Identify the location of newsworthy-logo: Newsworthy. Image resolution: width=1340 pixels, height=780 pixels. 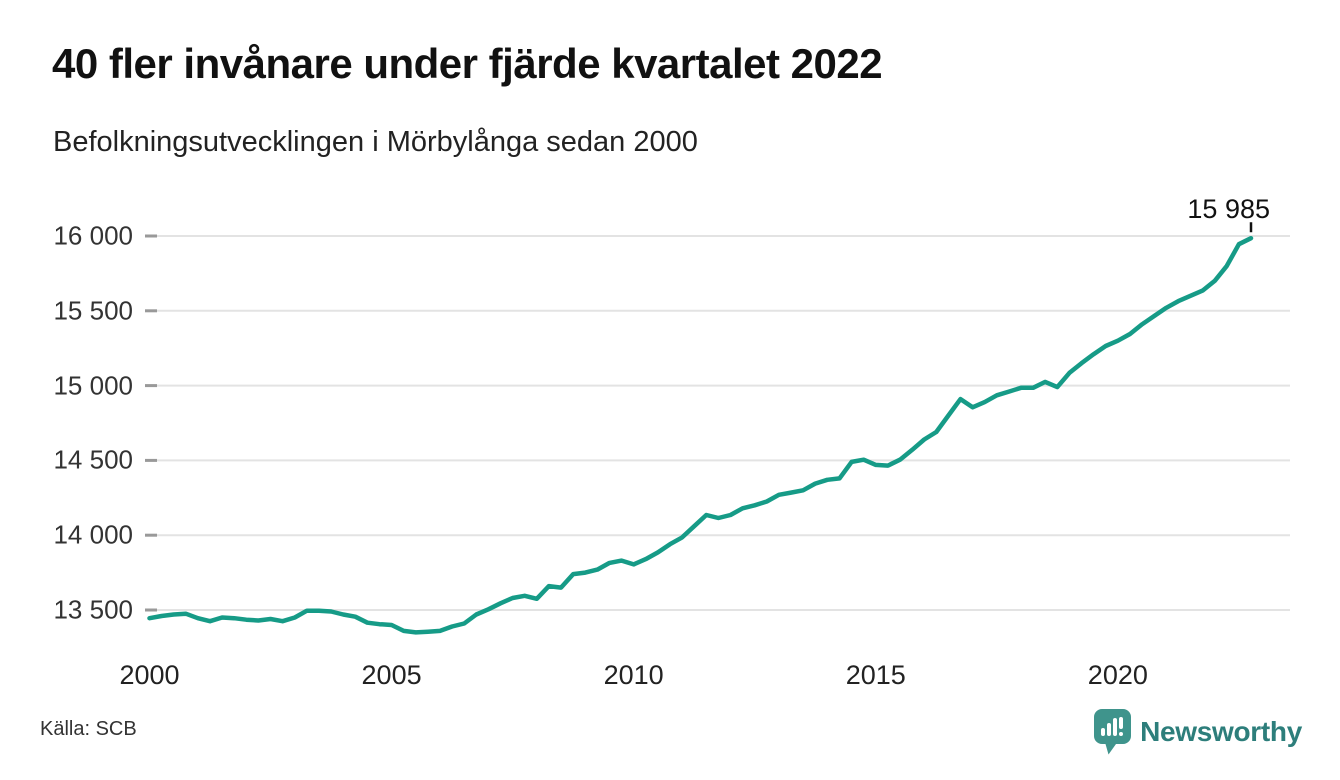
(1198, 732).